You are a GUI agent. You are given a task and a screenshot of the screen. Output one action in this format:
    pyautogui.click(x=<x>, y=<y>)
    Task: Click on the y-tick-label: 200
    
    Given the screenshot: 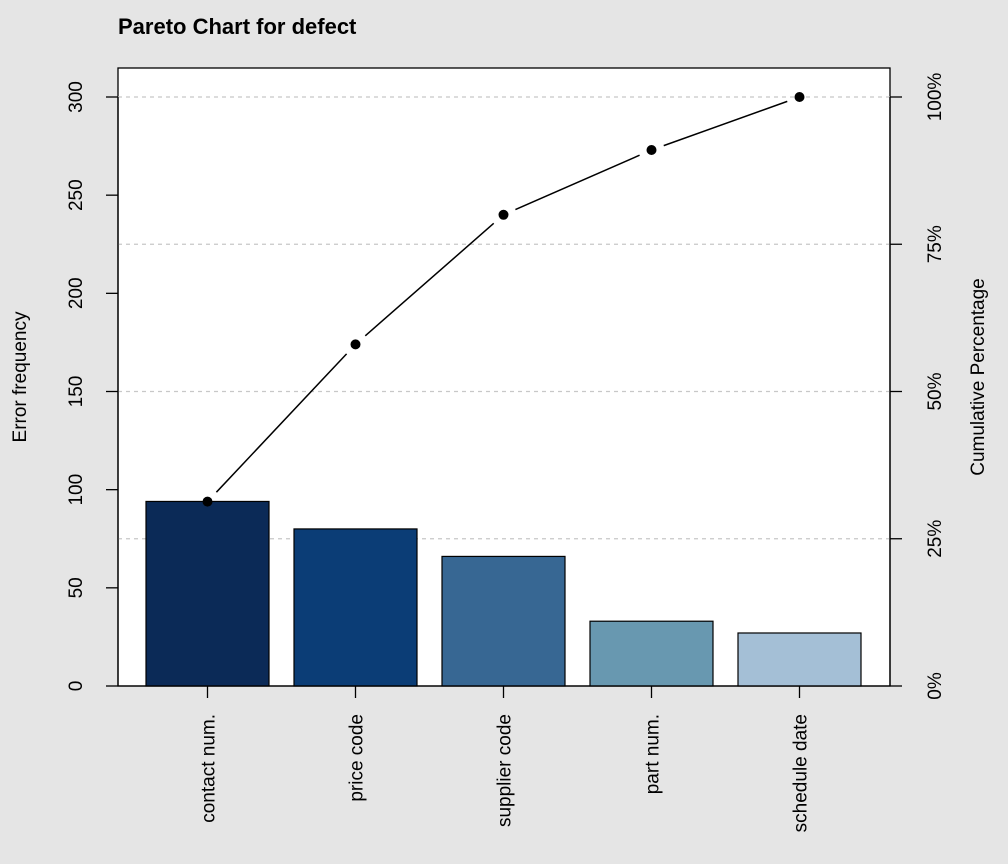 What is the action you would take?
    pyautogui.click(x=76, y=293)
    